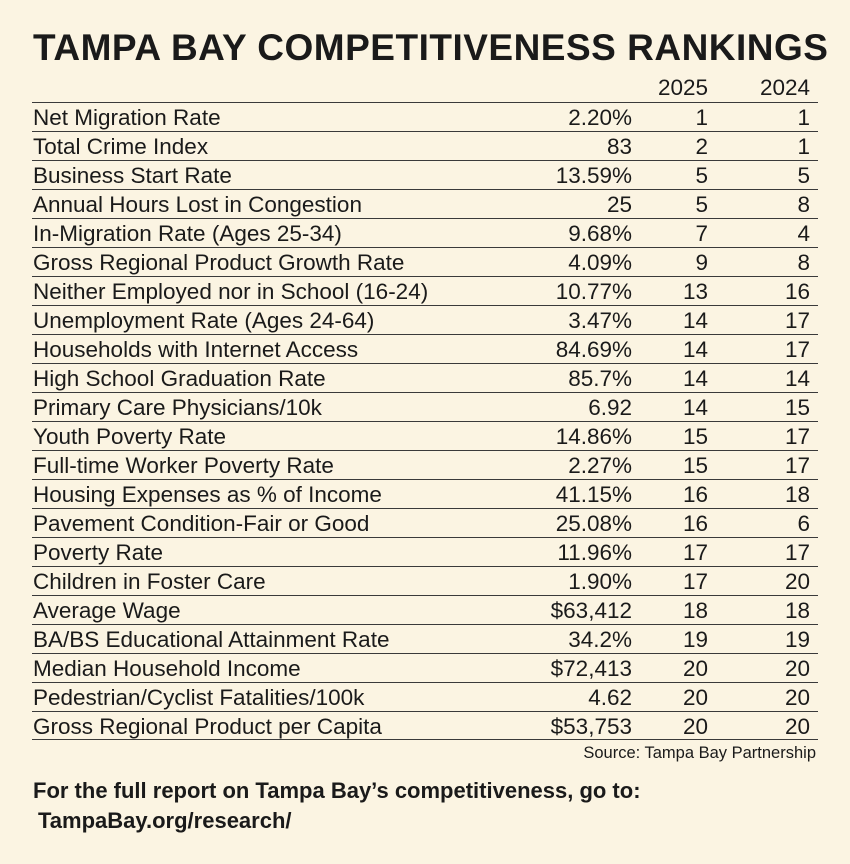 Image resolution: width=850 pixels, height=864 pixels. What do you see at coordinates (425, 319) in the screenshot?
I see `table-row: Unemployment Rate (Ages 24-64) 3.47% 14 17` at bounding box center [425, 319].